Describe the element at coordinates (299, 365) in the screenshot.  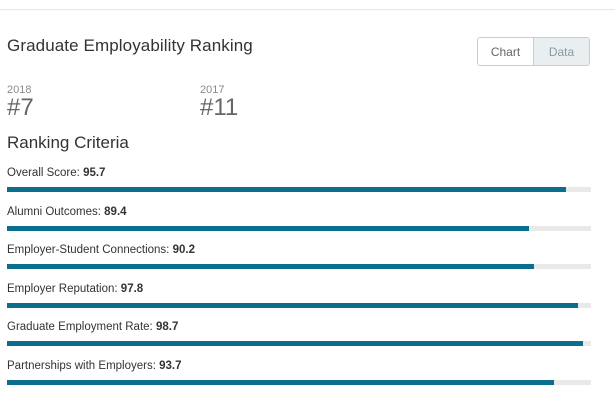
I see `criterion-label: Partnerships with Employers: 93.7` at that location.